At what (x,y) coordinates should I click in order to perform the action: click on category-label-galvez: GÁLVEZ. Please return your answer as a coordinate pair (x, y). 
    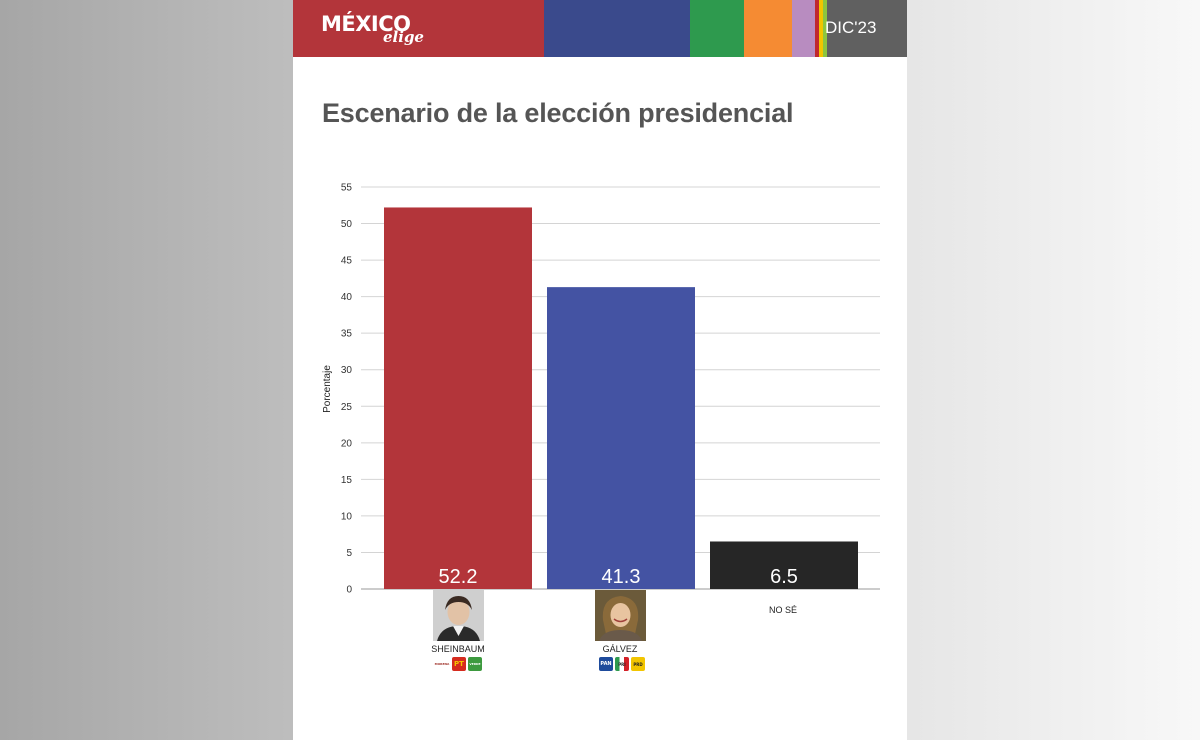
    Looking at the image, I should click on (620, 649).